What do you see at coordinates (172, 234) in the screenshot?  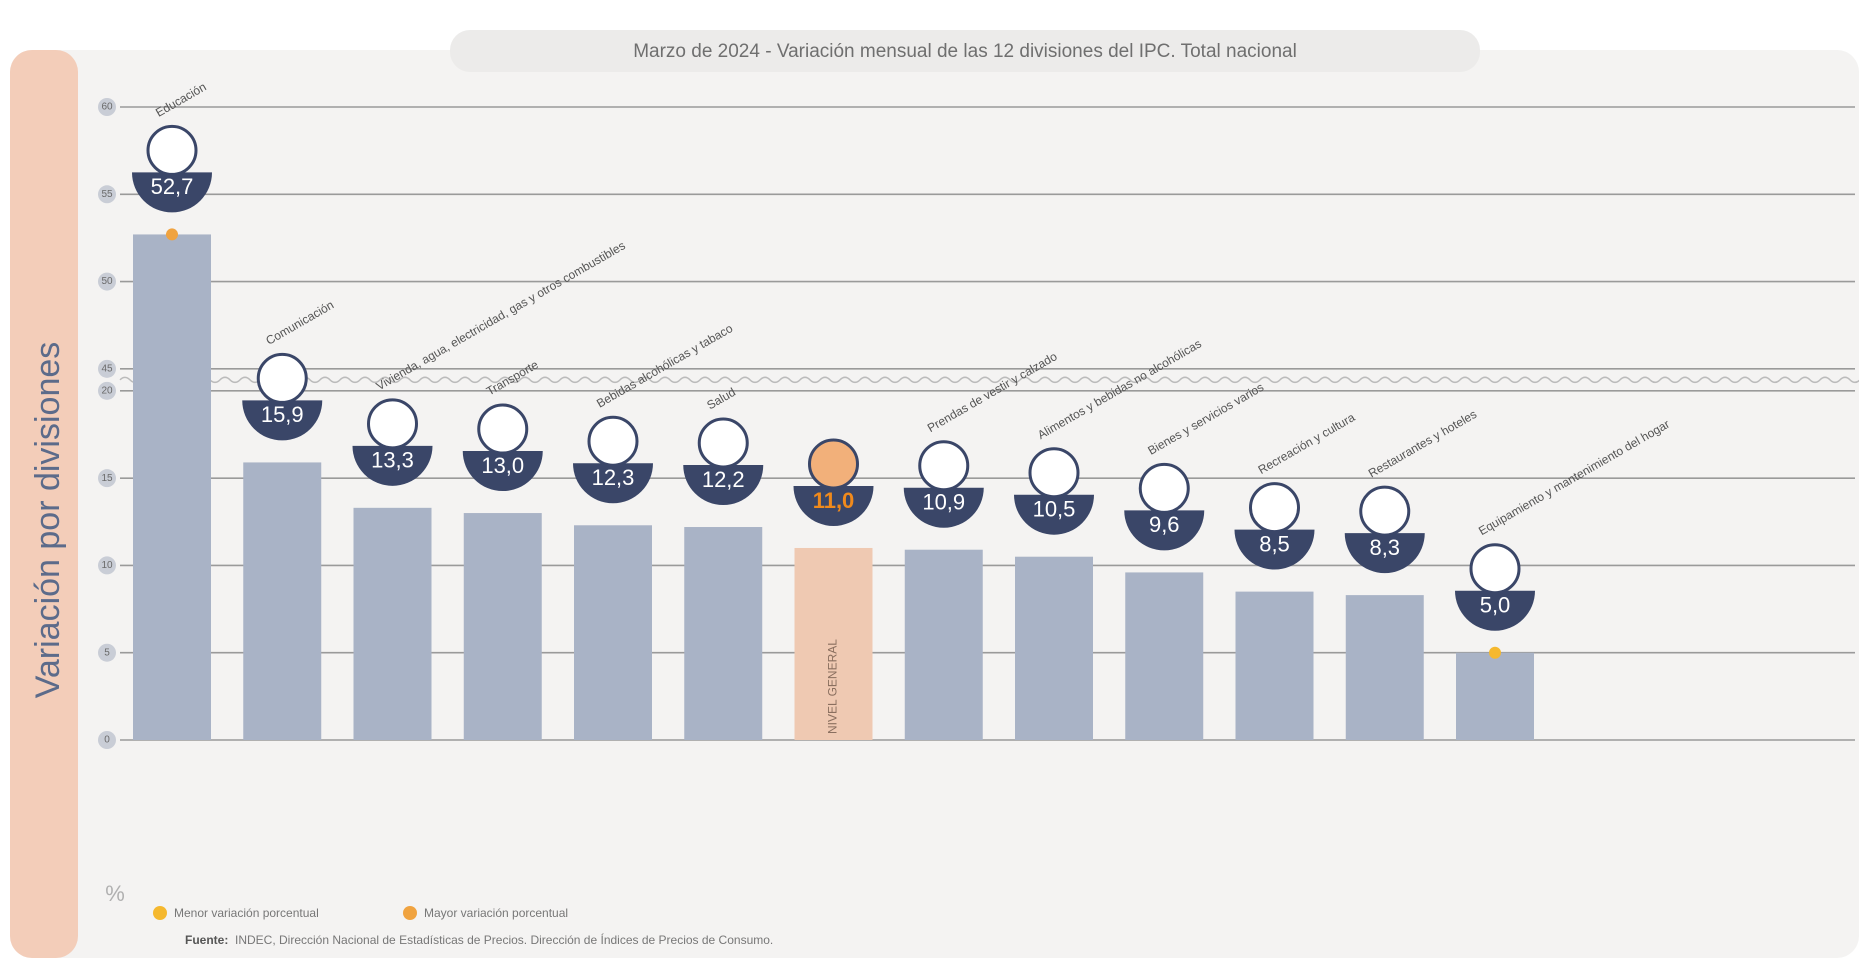 I see `max-marker` at bounding box center [172, 234].